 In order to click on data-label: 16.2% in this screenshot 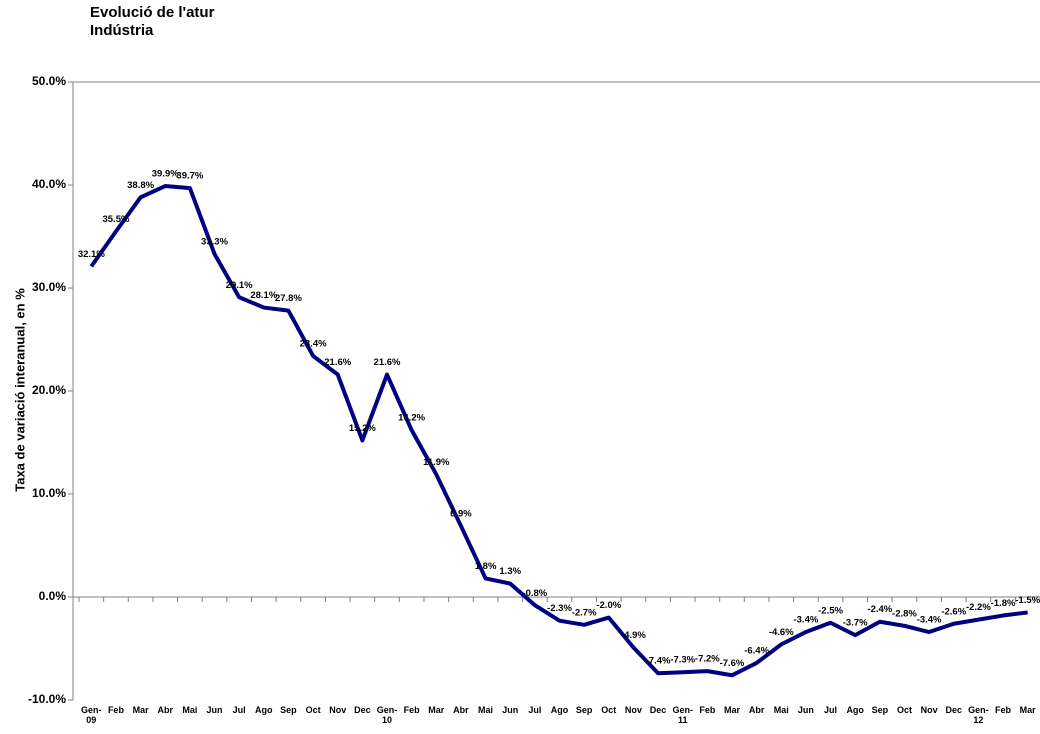, I will do `click(411, 418)`.